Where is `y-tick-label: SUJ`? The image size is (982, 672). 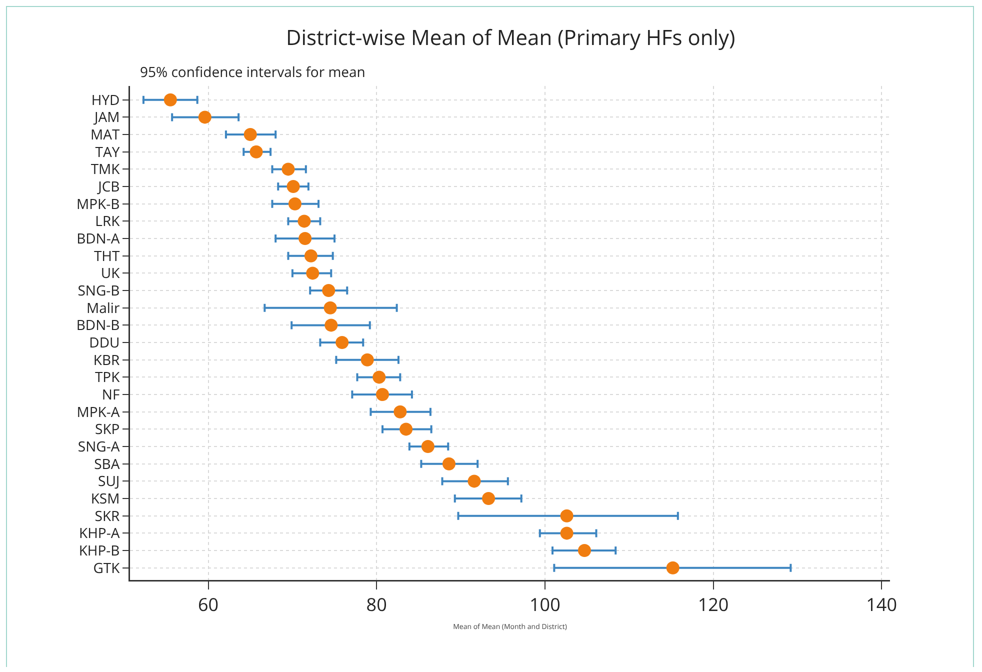
y-tick-label: SUJ is located at coordinates (109, 482).